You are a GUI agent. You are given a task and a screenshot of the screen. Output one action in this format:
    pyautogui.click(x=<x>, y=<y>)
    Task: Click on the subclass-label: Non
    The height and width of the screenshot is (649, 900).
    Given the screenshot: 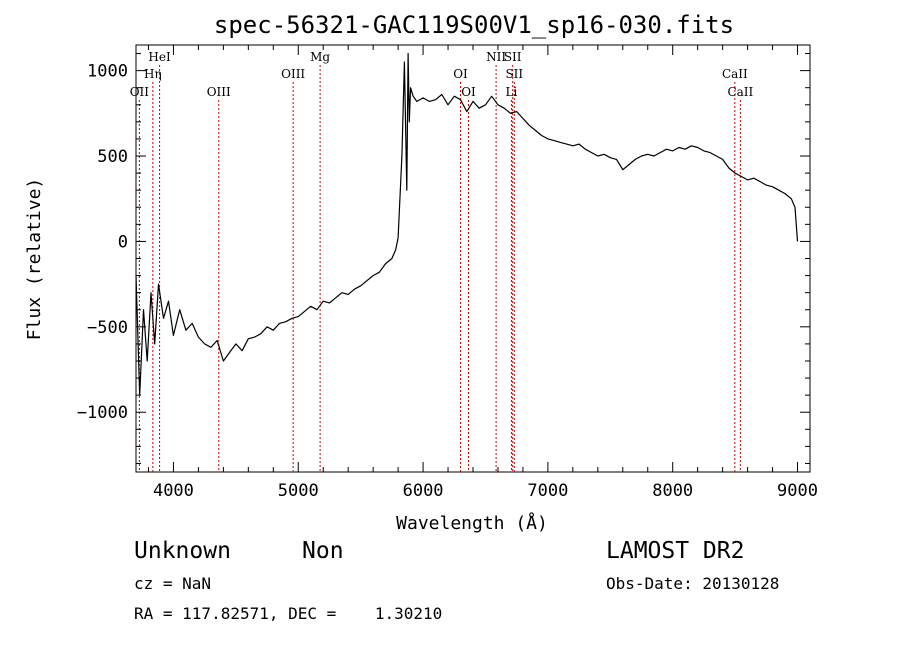 What is the action you would take?
    pyautogui.click(x=323, y=551)
    